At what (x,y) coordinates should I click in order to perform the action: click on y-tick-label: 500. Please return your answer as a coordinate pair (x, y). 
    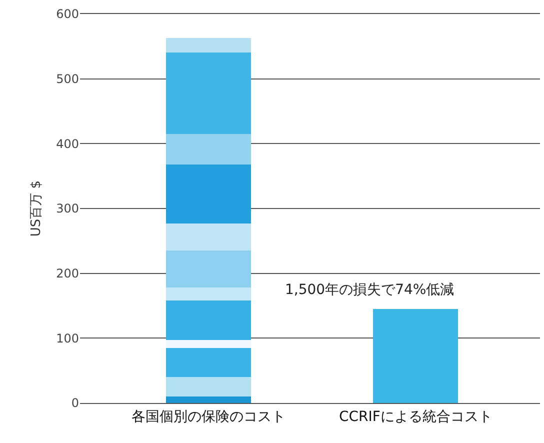
    Looking at the image, I should click on (67, 79).